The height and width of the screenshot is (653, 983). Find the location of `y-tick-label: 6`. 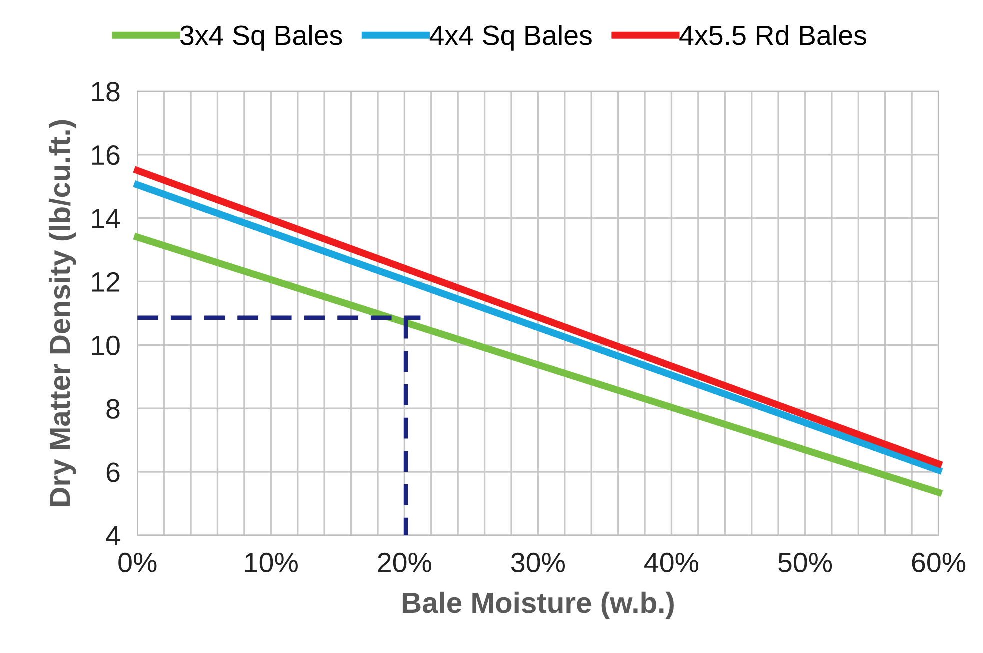

y-tick-label: 6 is located at coordinates (113, 472).